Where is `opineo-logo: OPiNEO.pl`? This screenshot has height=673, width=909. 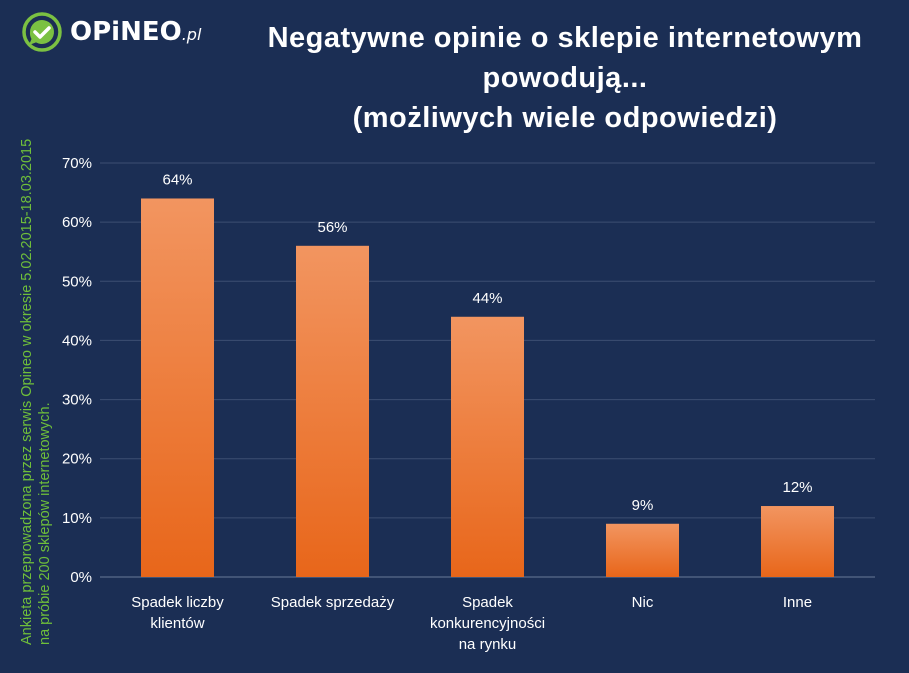
opineo-logo: OPiNEO.pl is located at coordinates (111, 32).